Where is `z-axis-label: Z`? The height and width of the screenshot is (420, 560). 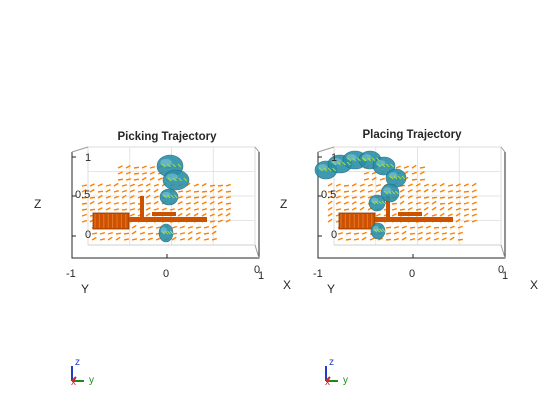
z-axis-label: Z is located at coordinates (284, 204).